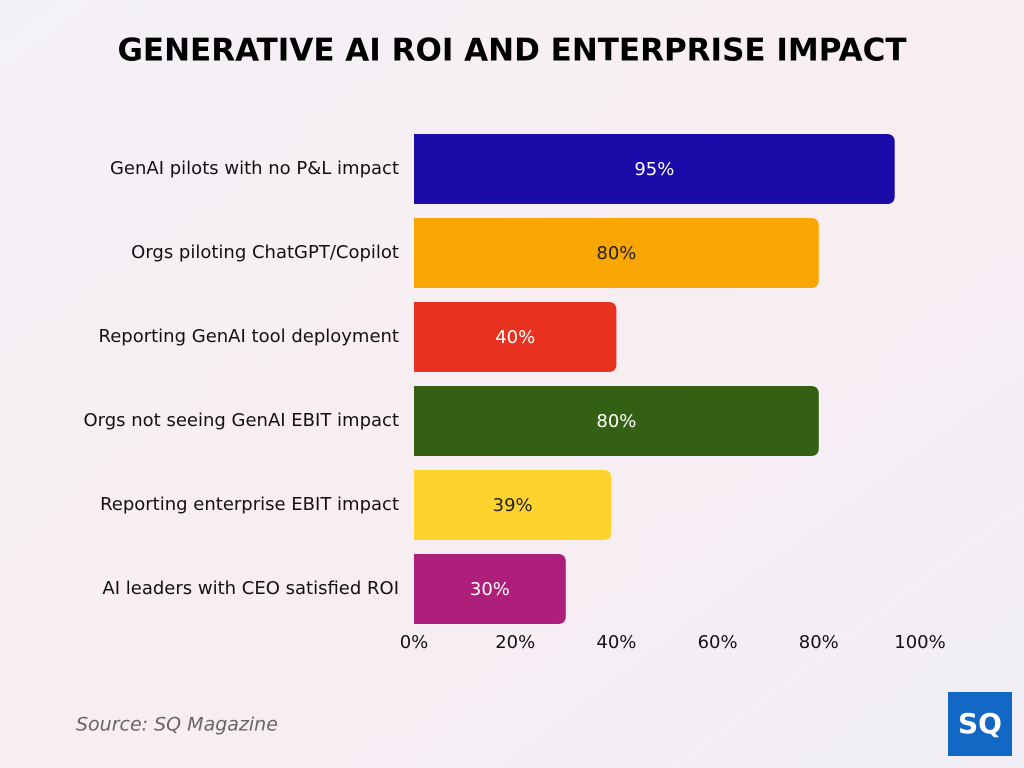 The width and height of the screenshot is (1024, 768). Describe the element at coordinates (515, 642) in the screenshot. I see `x-tick-label: 20%` at that location.